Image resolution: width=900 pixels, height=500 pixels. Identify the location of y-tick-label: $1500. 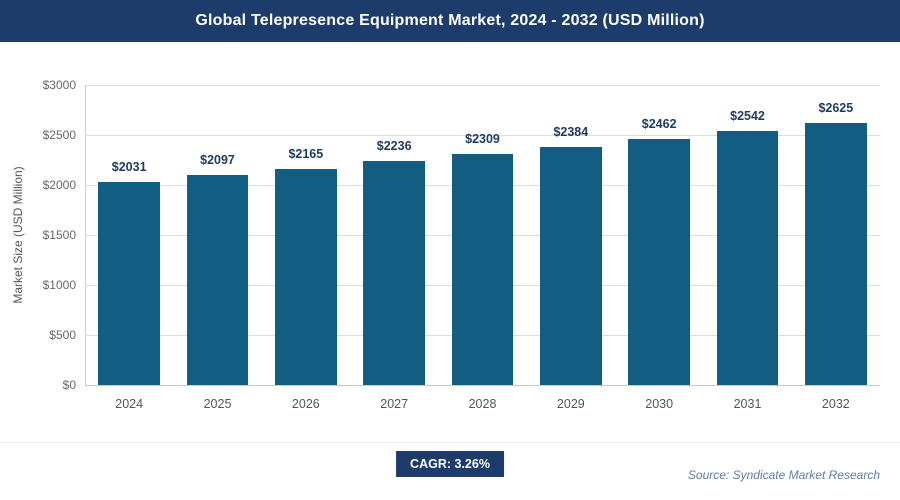
(59, 235).